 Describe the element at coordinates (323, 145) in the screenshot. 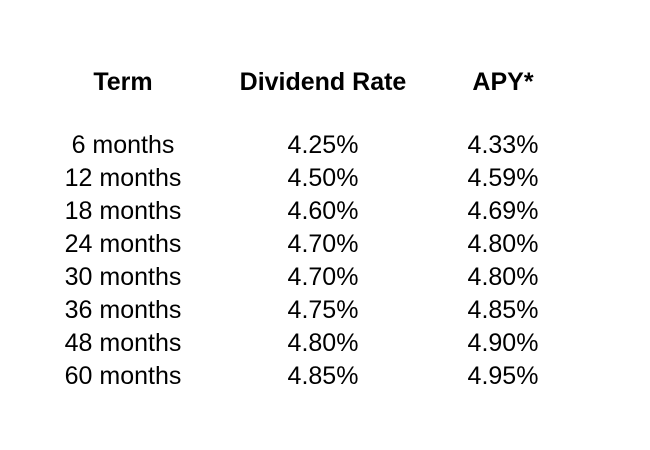

I see `dividend-rate-cell: 4.25%` at that location.